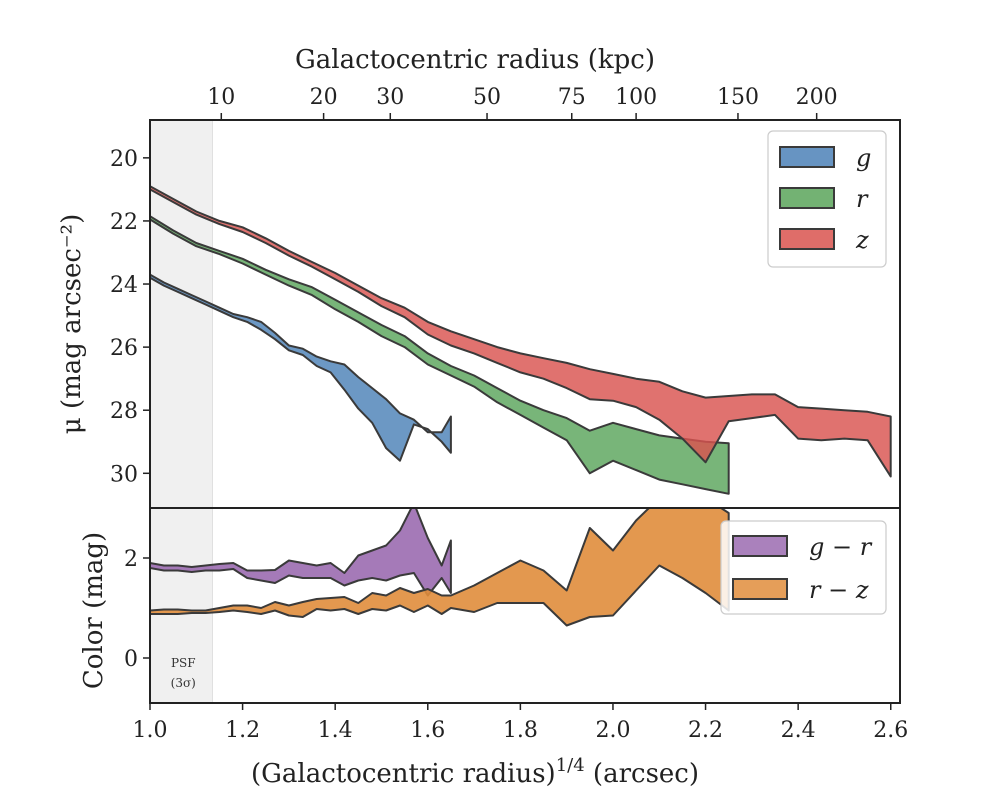  What do you see at coordinates (475, 772) in the screenshot?
I see `x-axis-title: (Galactocentric radius)1/4 (arcsec)` at bounding box center [475, 772].